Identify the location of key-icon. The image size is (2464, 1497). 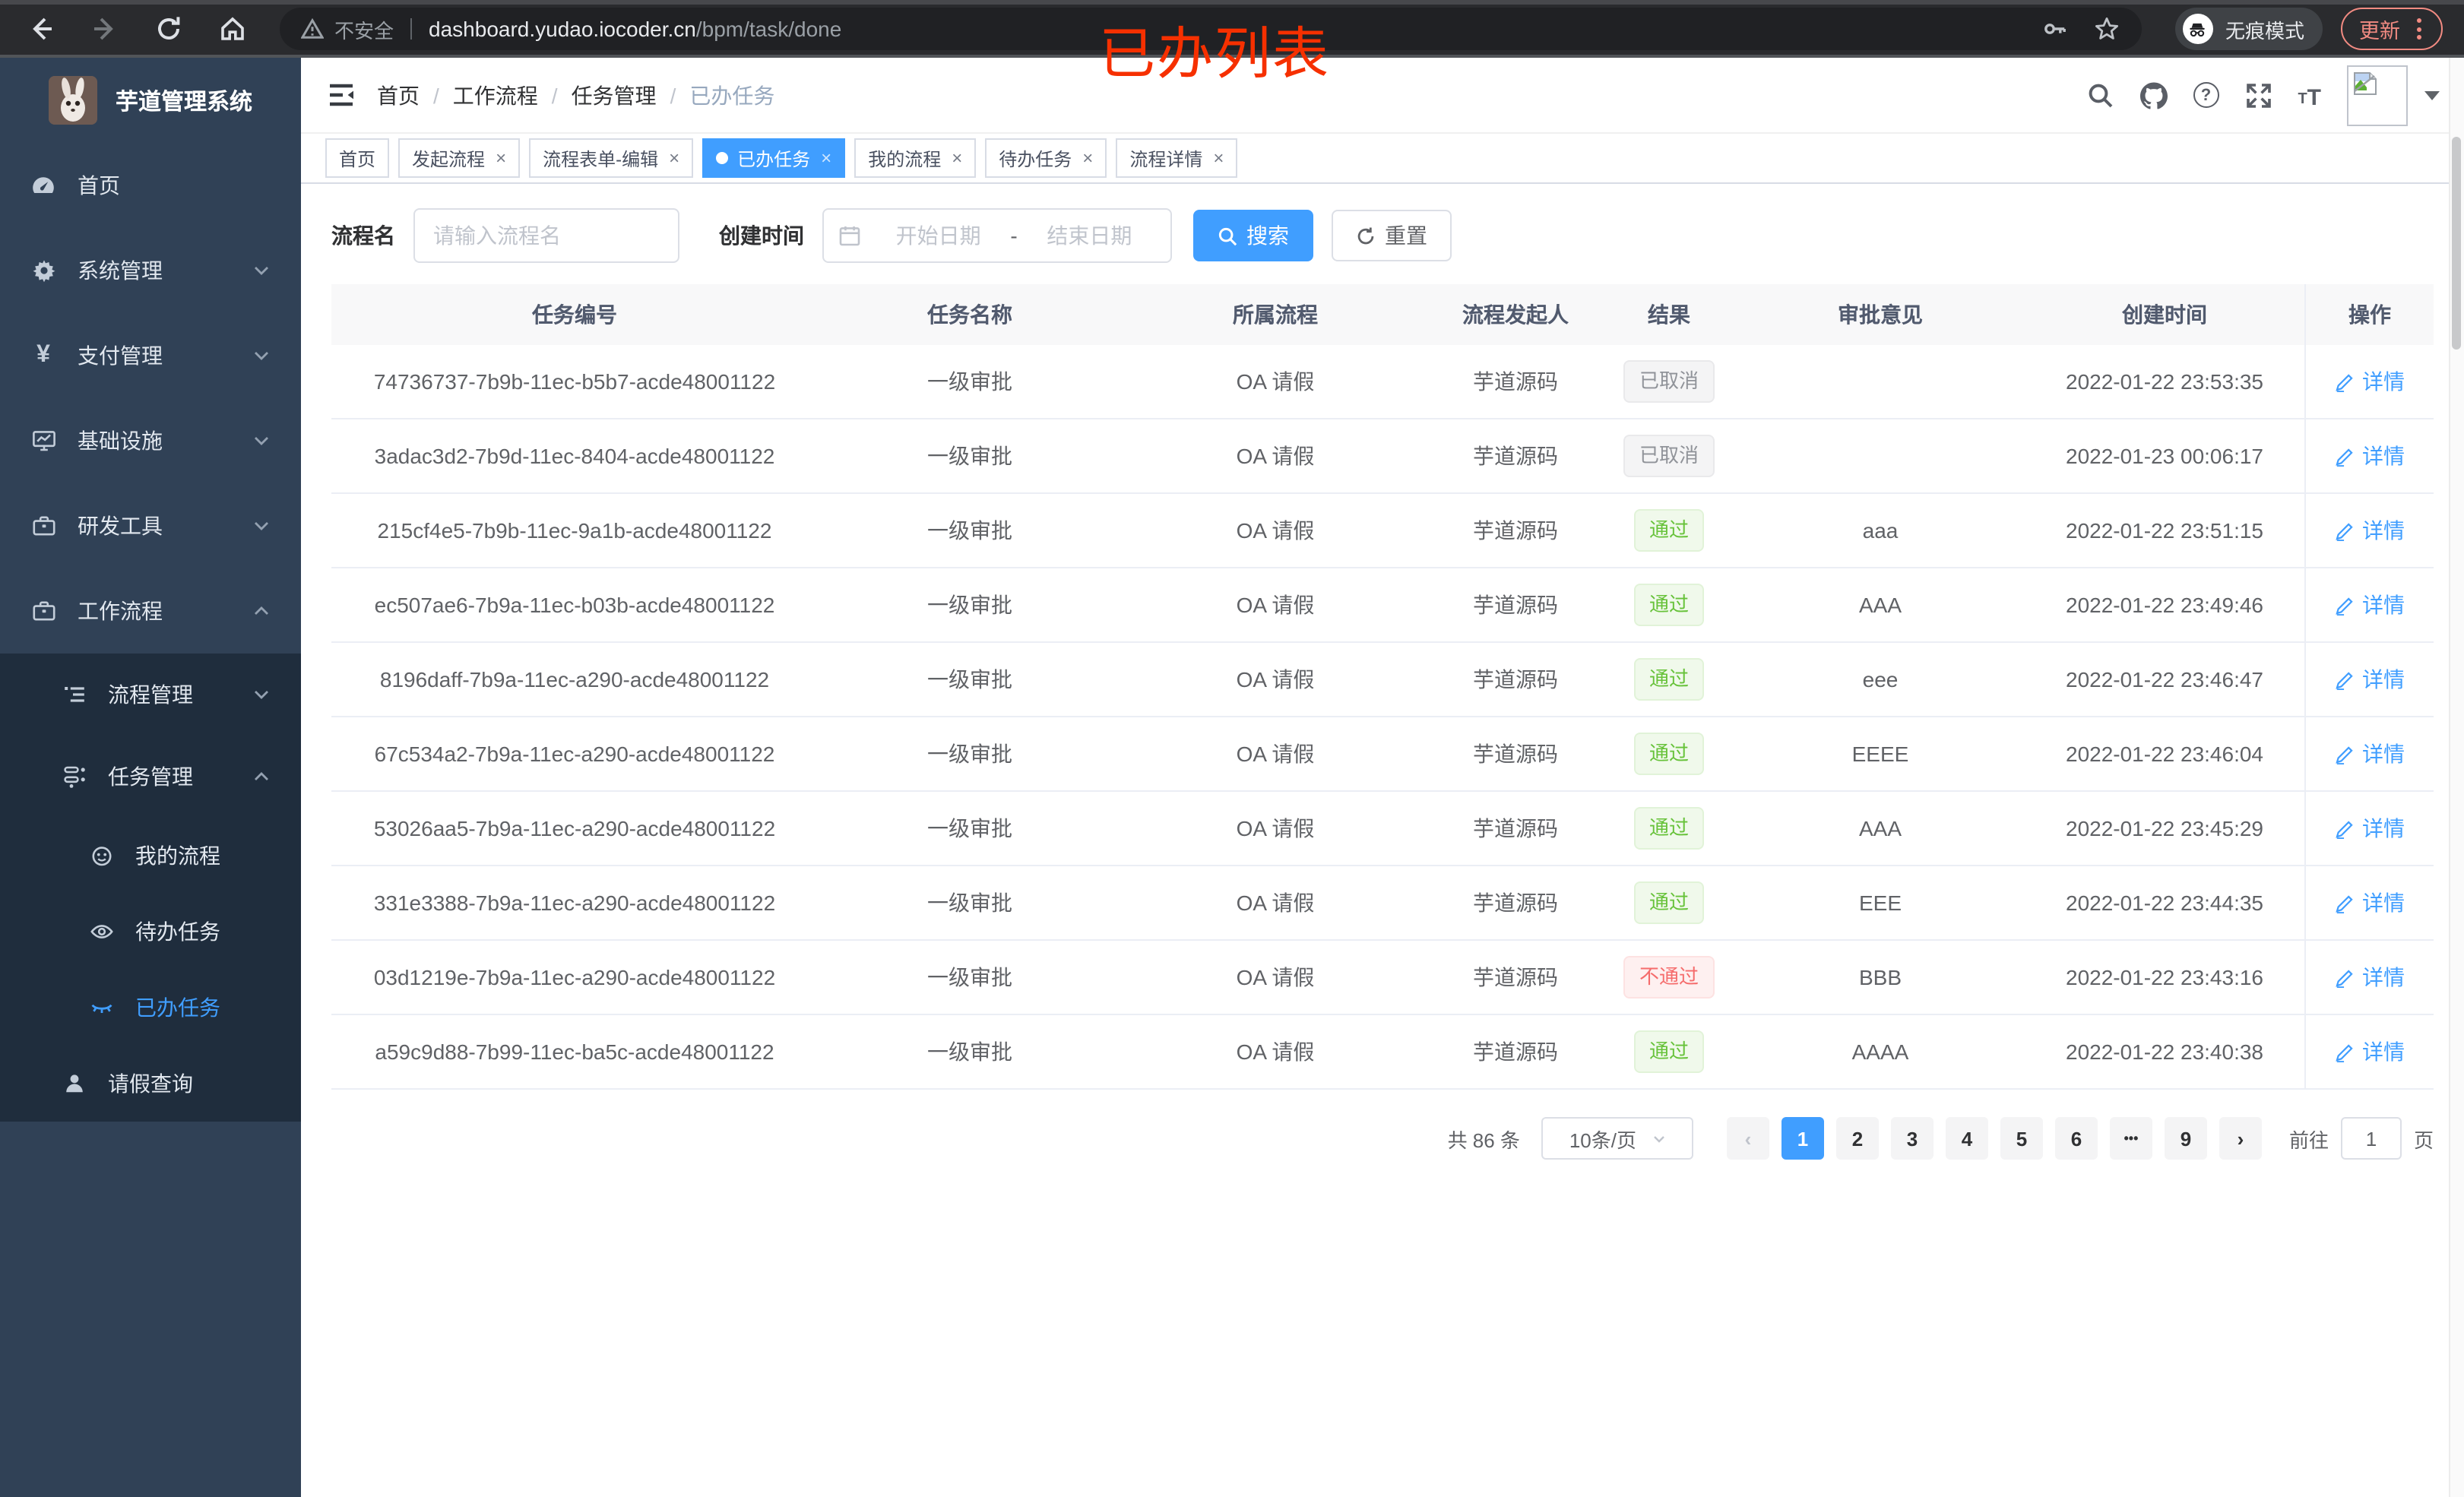
(2055, 29).